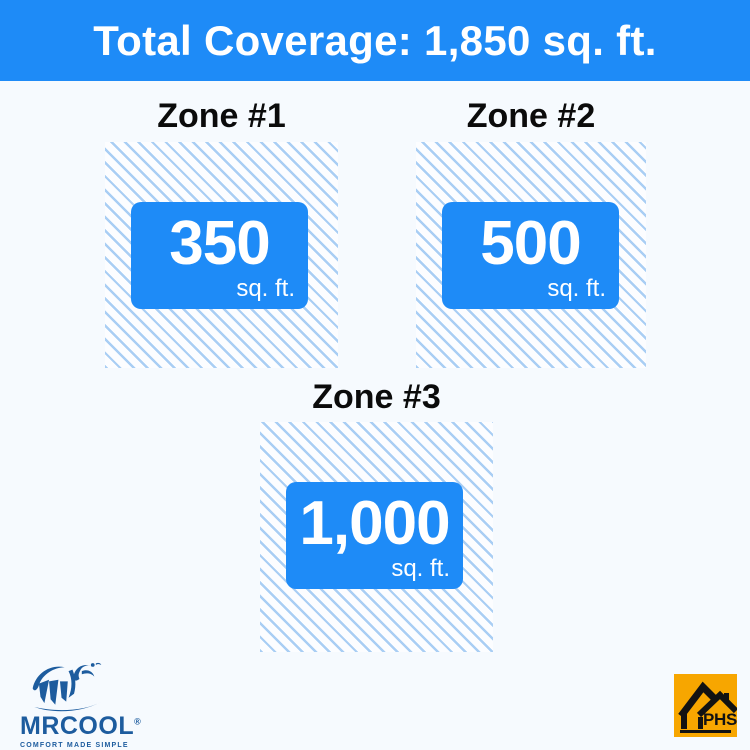 The height and width of the screenshot is (750, 750). Describe the element at coordinates (138, 721) in the screenshot. I see `registered-trademark-symbol: ®` at that location.